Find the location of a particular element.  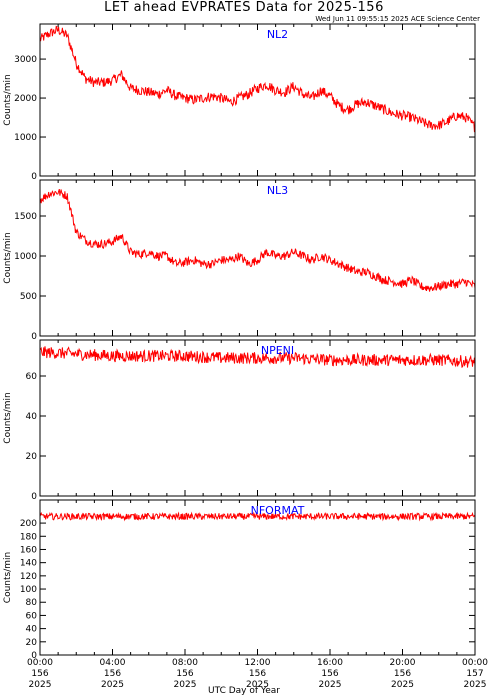

x-tick-label-time: 04:00 is located at coordinates (113, 663).